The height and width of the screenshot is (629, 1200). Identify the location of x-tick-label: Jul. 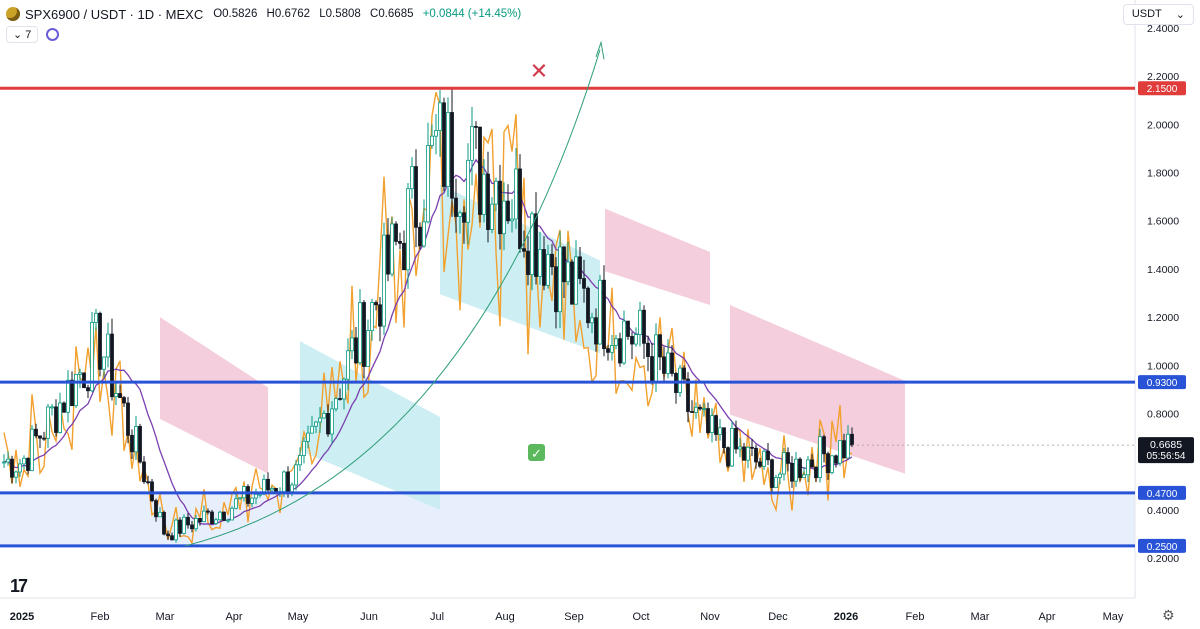
(437, 617).